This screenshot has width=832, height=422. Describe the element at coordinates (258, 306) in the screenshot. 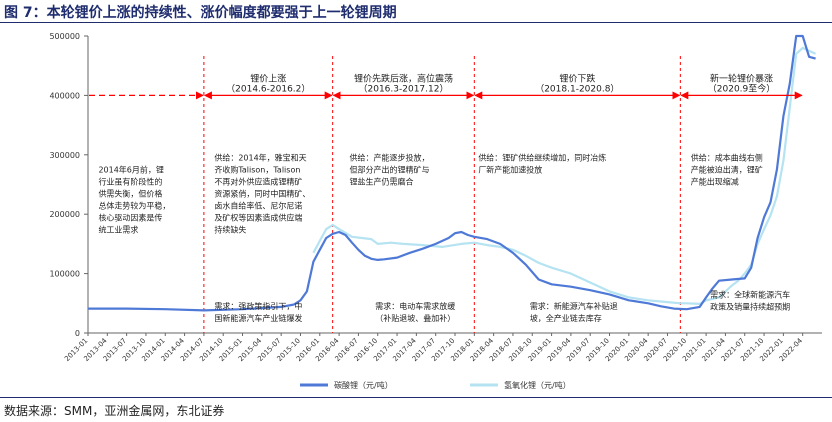

I see `annotation-line: 需求：强政策指引下，中` at that location.